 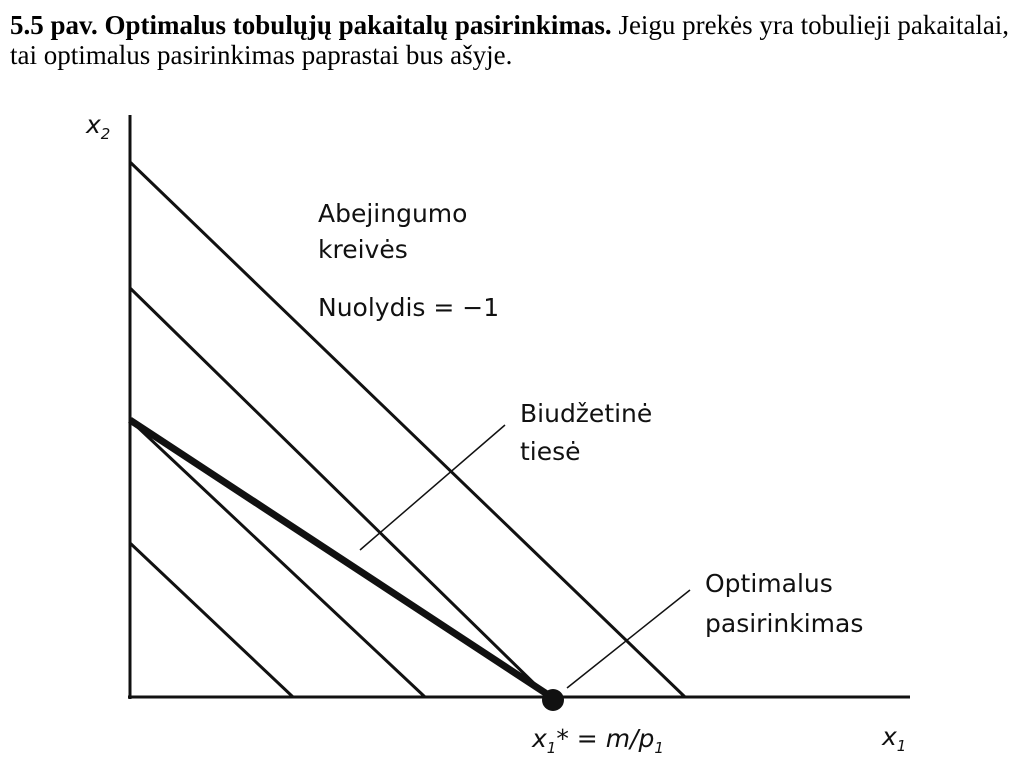 What do you see at coordinates (363, 249) in the screenshot?
I see `annotation: kreivės` at bounding box center [363, 249].